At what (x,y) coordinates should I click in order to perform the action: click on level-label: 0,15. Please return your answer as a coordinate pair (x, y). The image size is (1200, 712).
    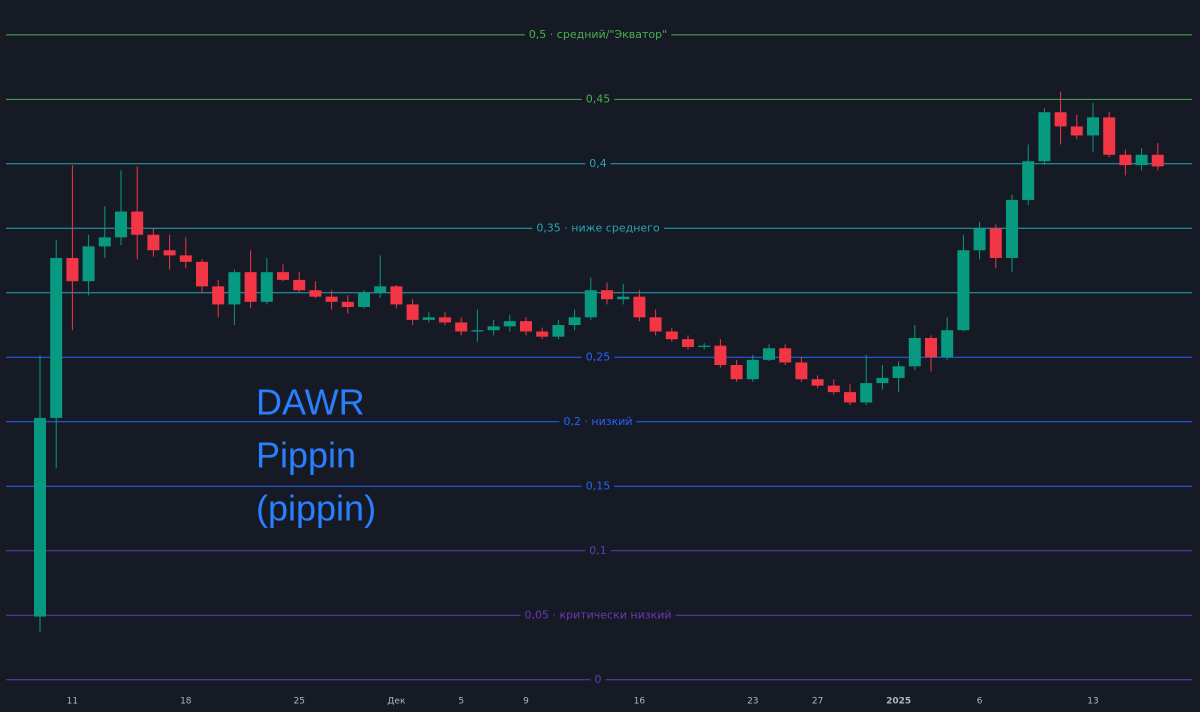
    Looking at the image, I should click on (598, 485).